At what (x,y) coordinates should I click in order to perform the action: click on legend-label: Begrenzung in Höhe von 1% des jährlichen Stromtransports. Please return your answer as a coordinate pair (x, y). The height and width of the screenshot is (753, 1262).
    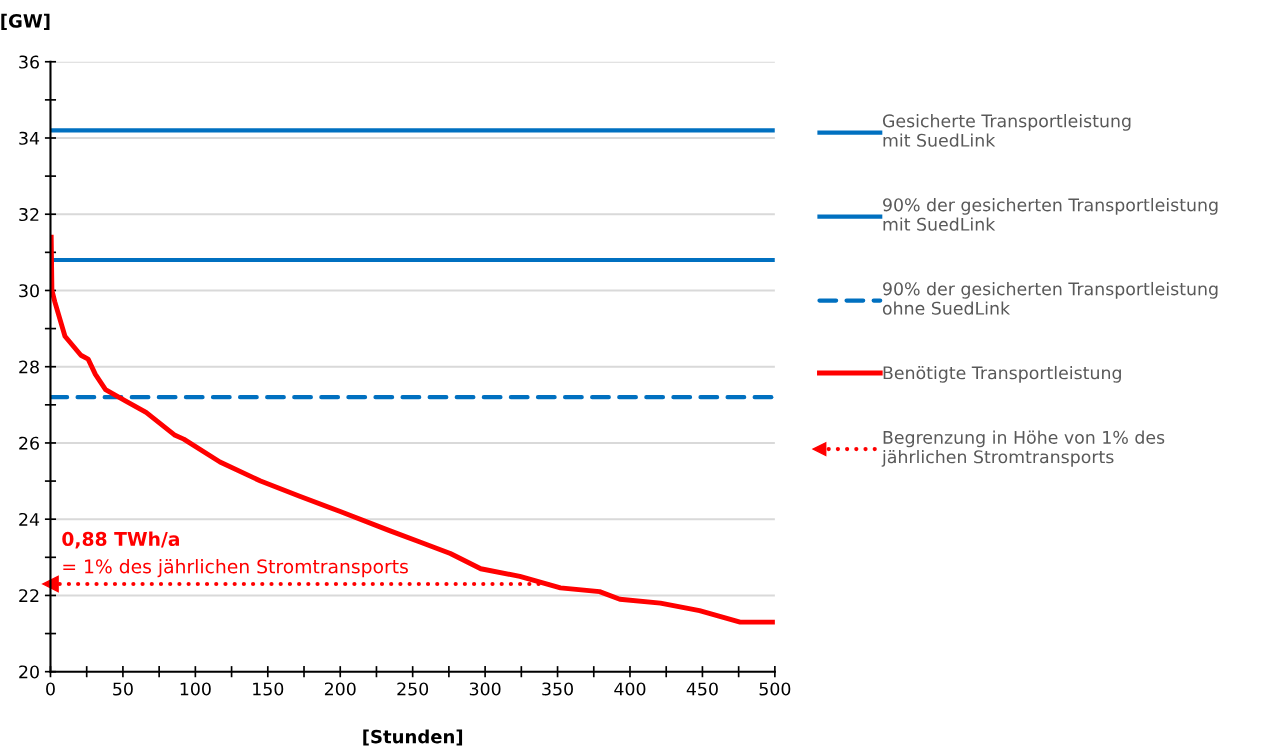
    Looking at the image, I should click on (1023, 448).